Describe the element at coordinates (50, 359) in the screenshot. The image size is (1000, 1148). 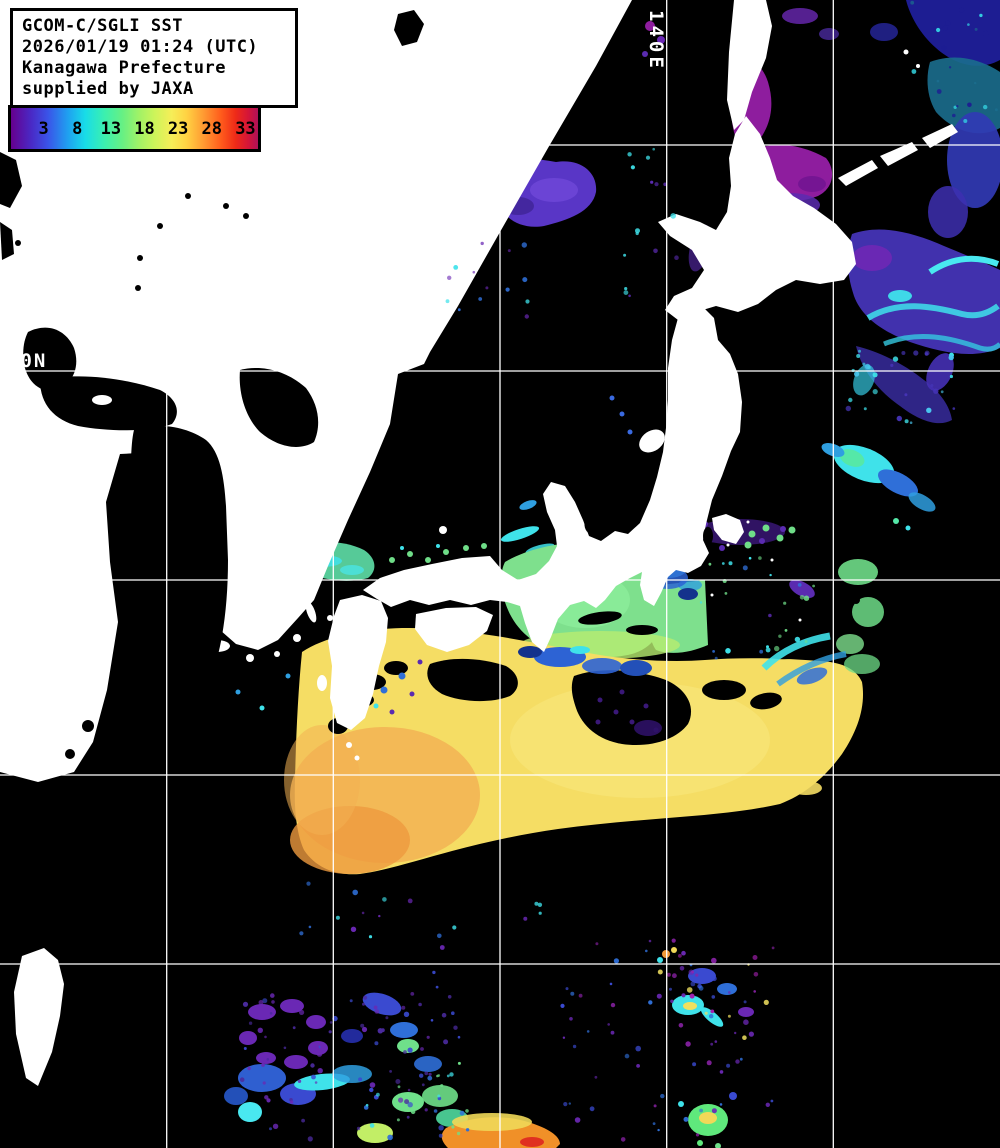
I see `liaodong-gulf` at that location.